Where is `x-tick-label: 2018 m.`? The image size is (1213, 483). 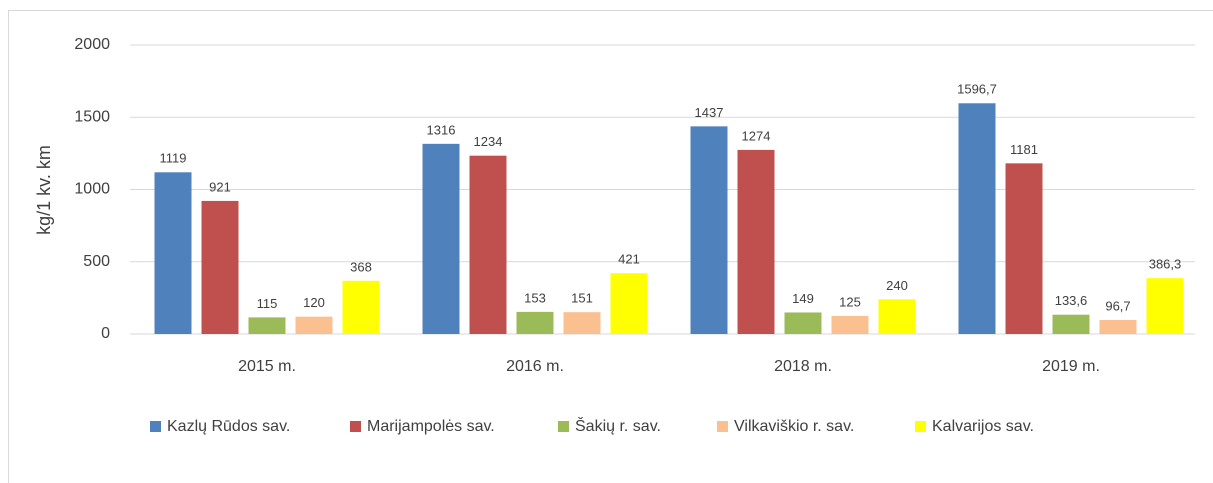
x-tick-label: 2018 m. is located at coordinates (803, 366).